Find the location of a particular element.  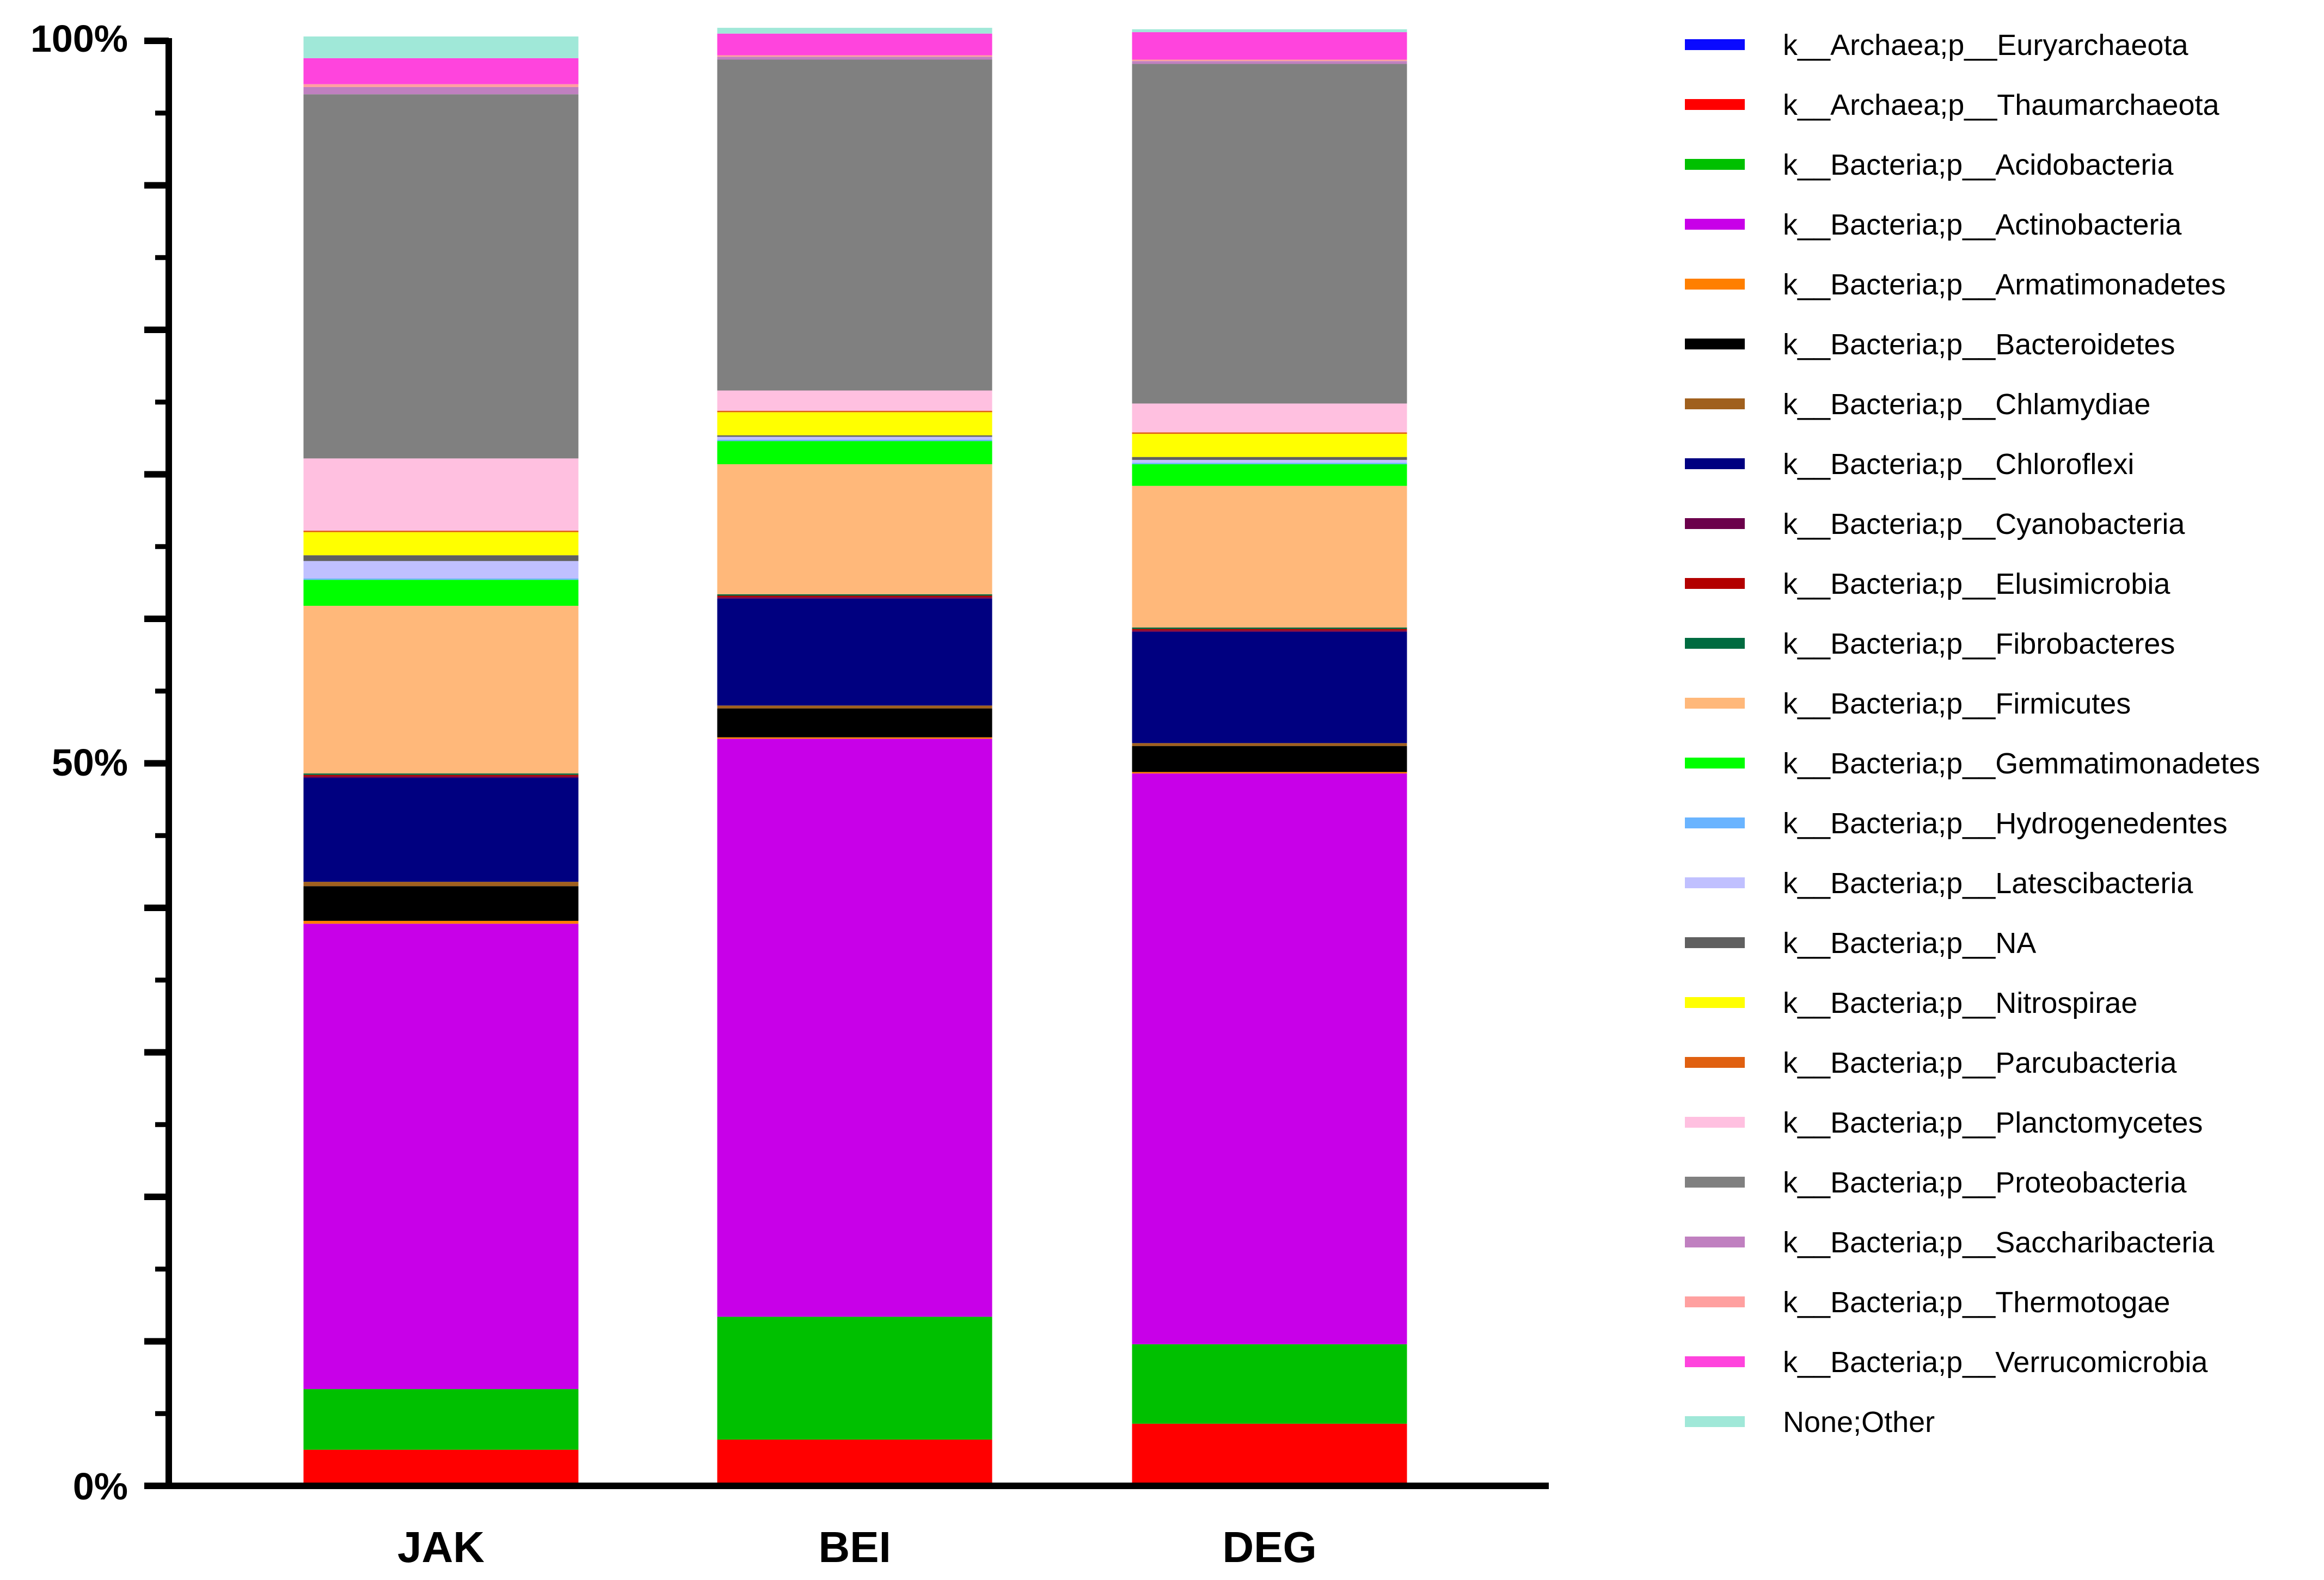

y-tick-label-100: 100% is located at coordinates (79, 38).